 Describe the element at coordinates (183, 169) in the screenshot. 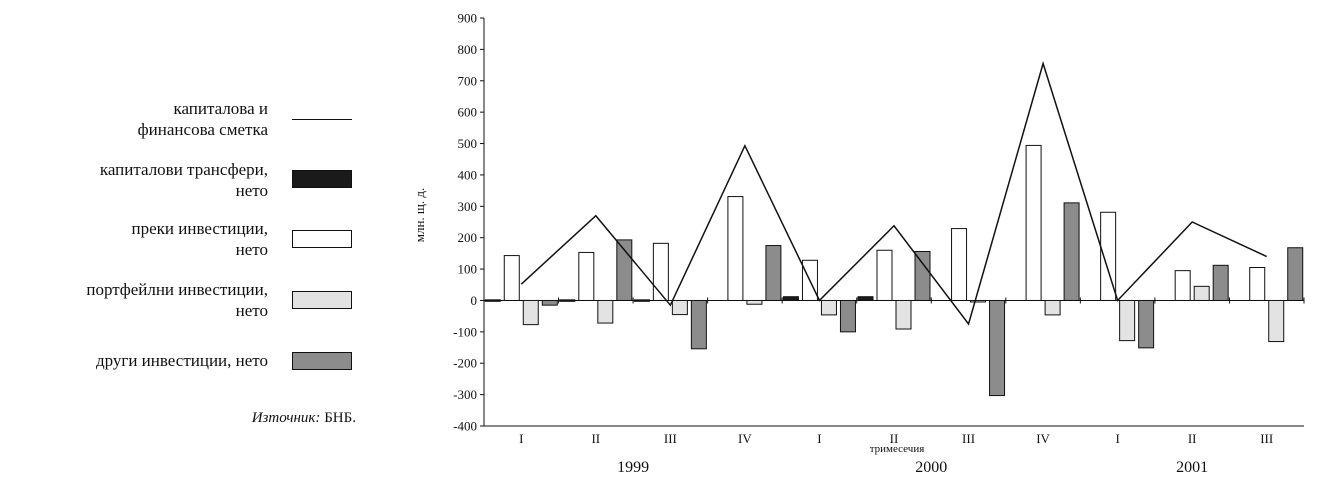

I see `legend-label-line1: капиталови трансфери,` at that location.